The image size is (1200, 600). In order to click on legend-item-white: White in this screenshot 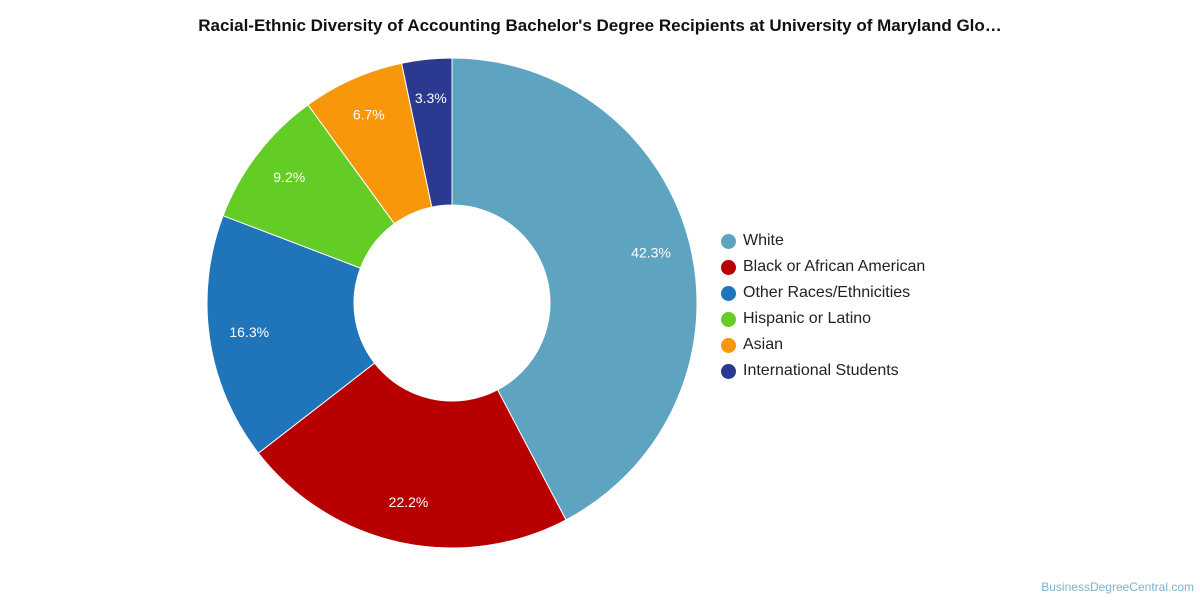, I will do `click(823, 241)`.